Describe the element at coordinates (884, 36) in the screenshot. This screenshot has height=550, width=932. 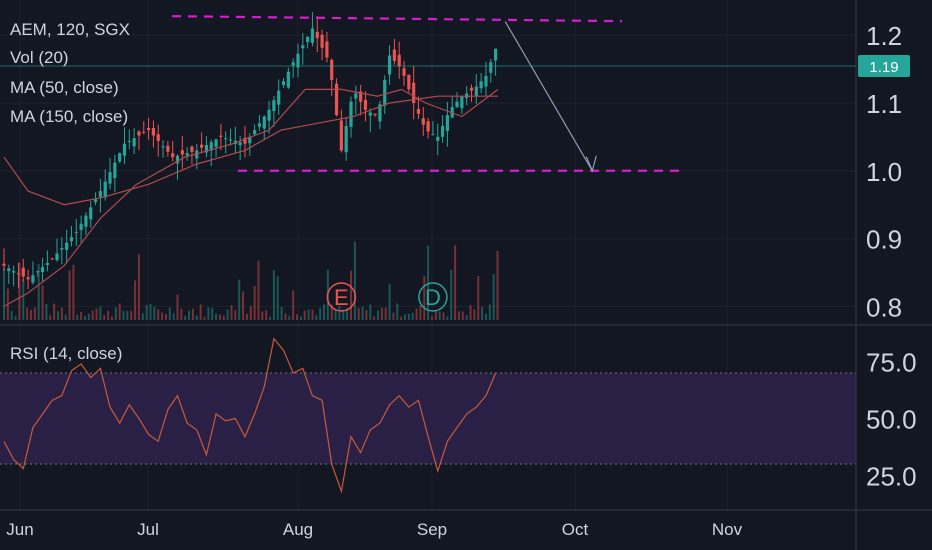
I see `price-axis-tick: 1.2` at that location.